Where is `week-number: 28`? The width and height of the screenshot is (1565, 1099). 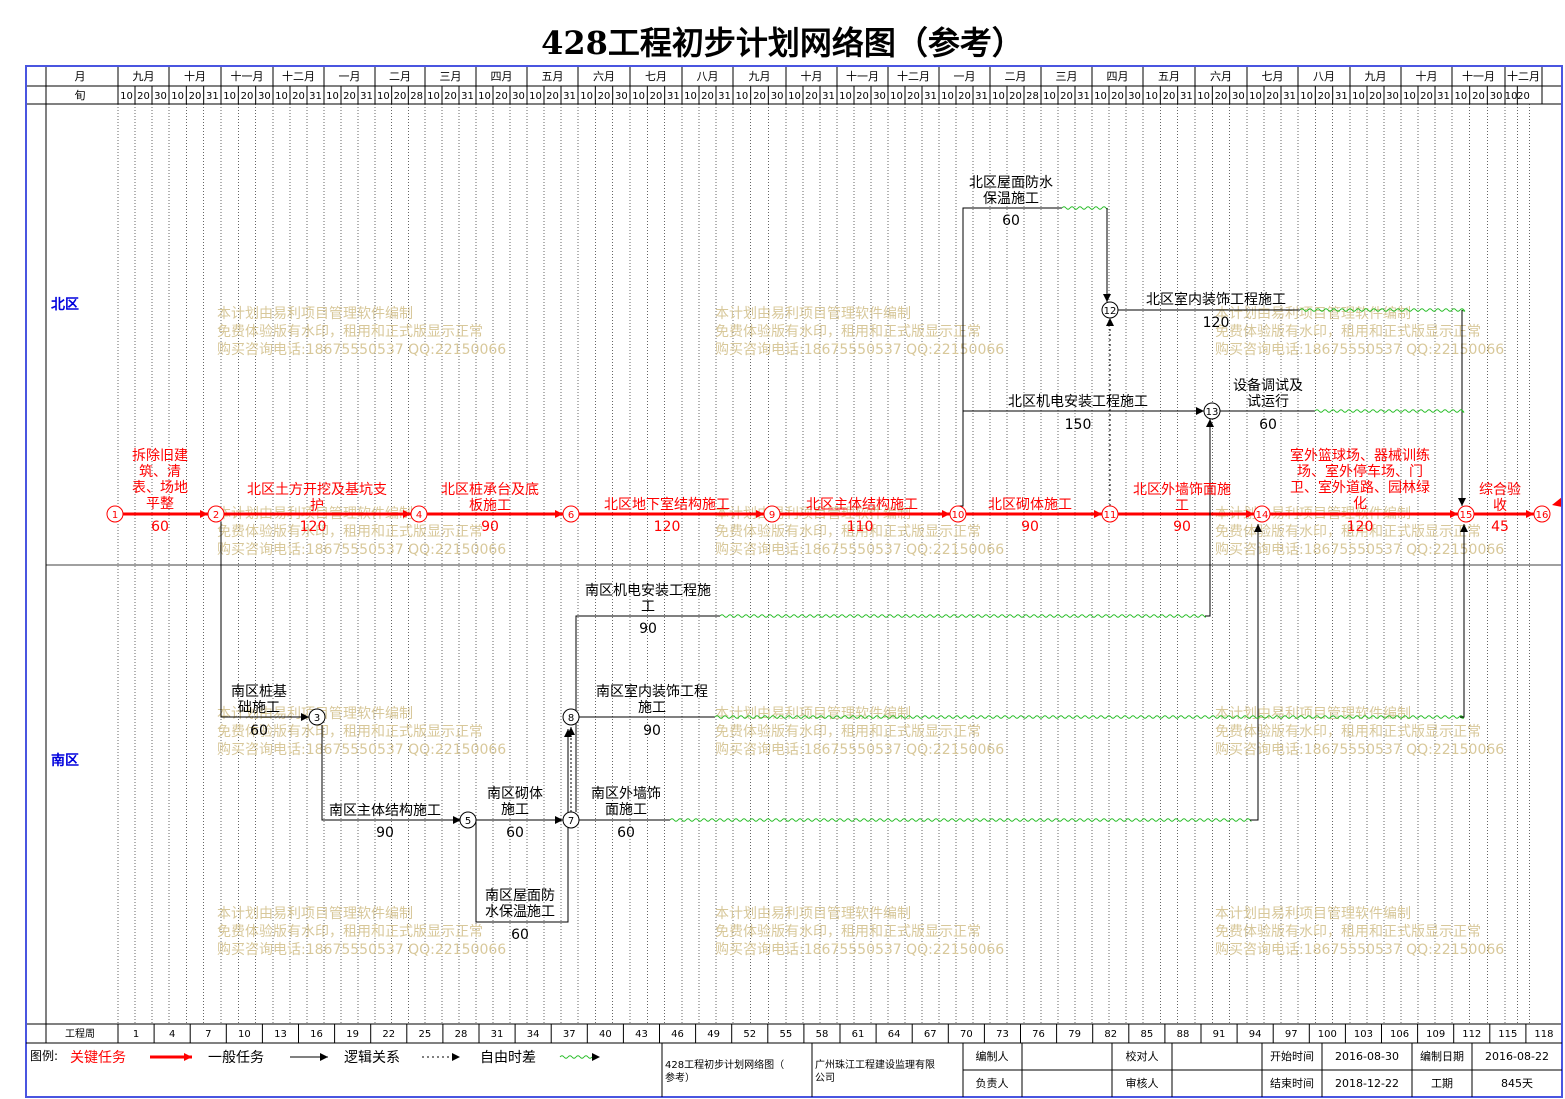 week-number: 28 is located at coordinates (461, 1034).